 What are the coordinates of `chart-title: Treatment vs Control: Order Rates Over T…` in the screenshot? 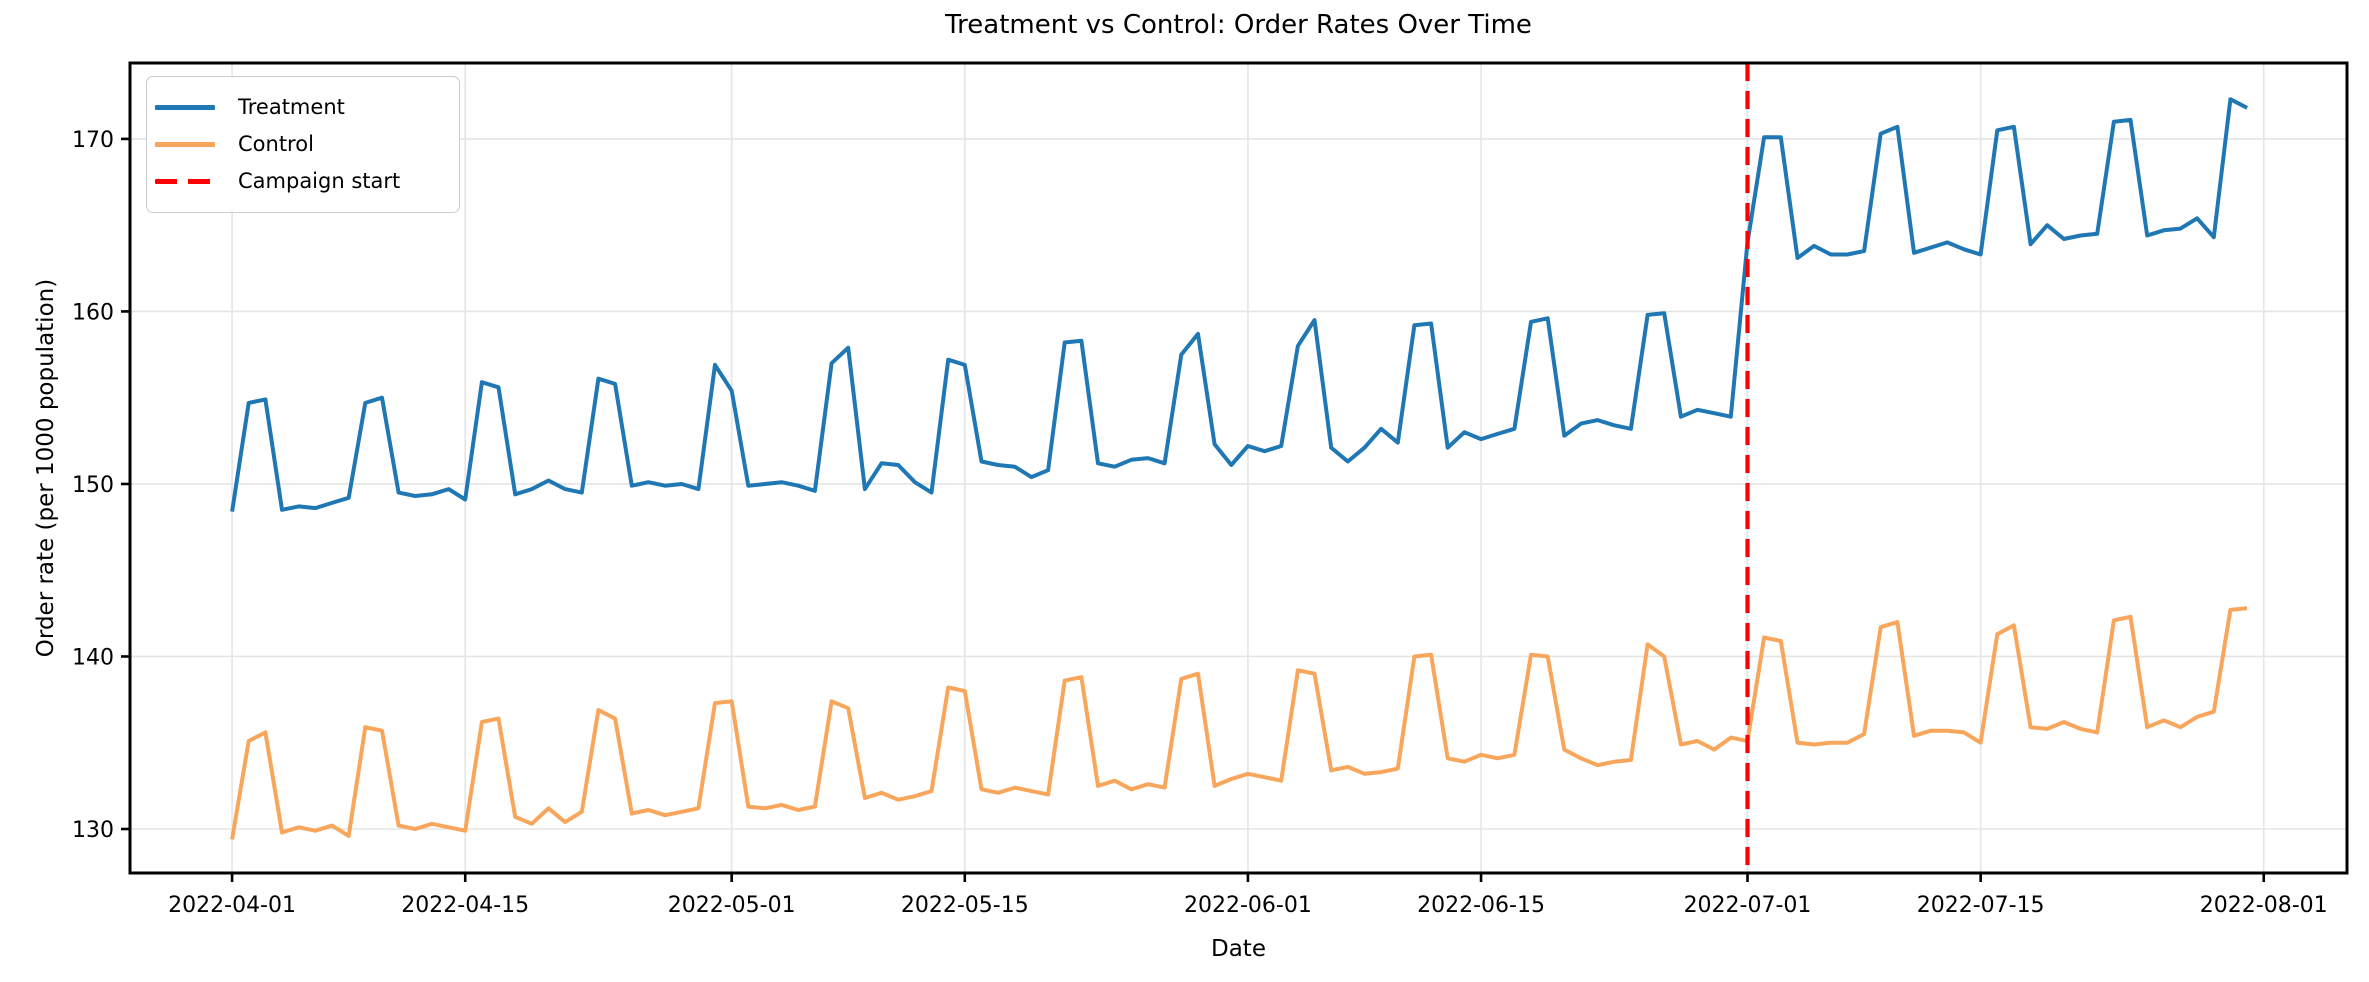 It's located at (1238, 25).